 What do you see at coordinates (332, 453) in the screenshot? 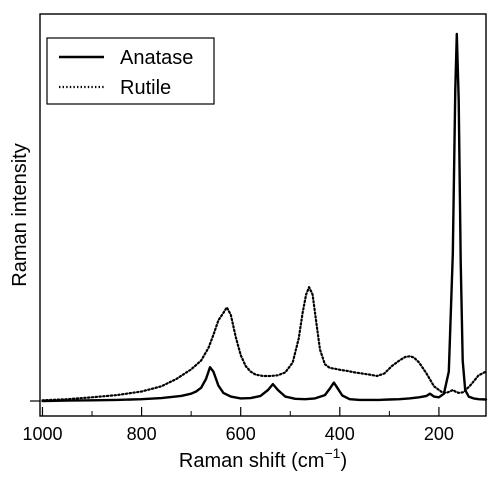
I see `x-axis-label-superscript: −1` at bounding box center [332, 453].